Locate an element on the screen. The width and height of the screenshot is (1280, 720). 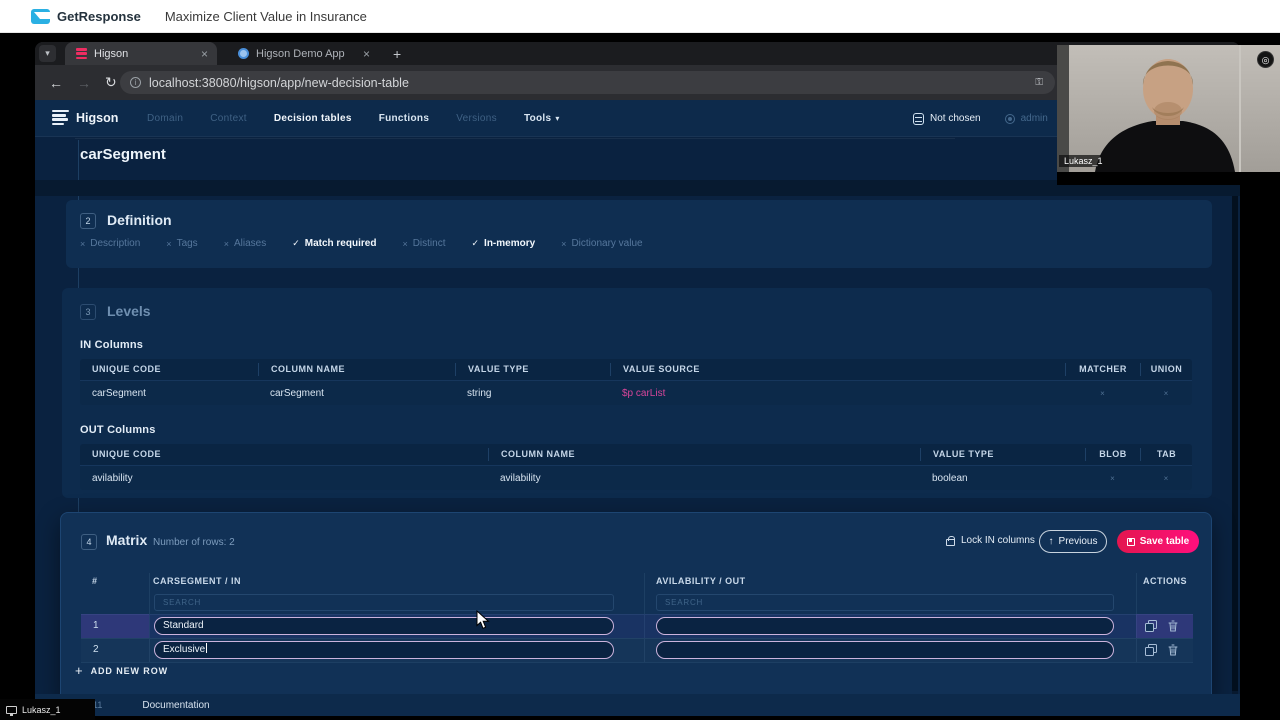
previous-button: ↑ Previous is located at coordinates (1073, 541).